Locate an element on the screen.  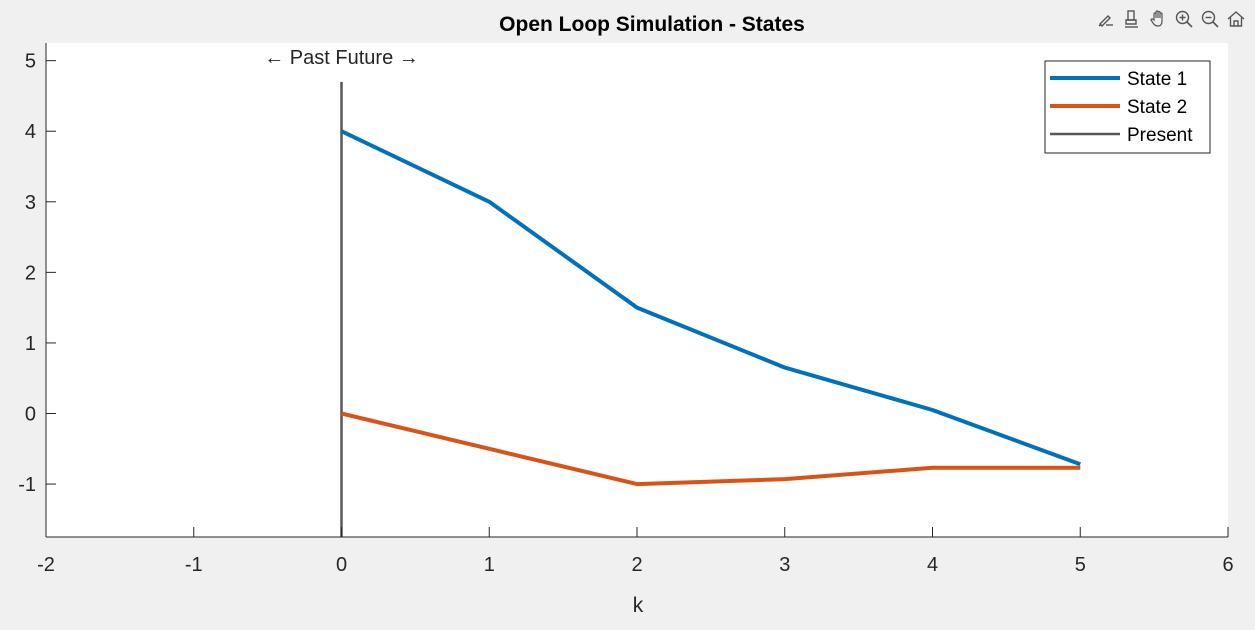
past-future-annotation: ← Past Future → is located at coordinates (341, 58).